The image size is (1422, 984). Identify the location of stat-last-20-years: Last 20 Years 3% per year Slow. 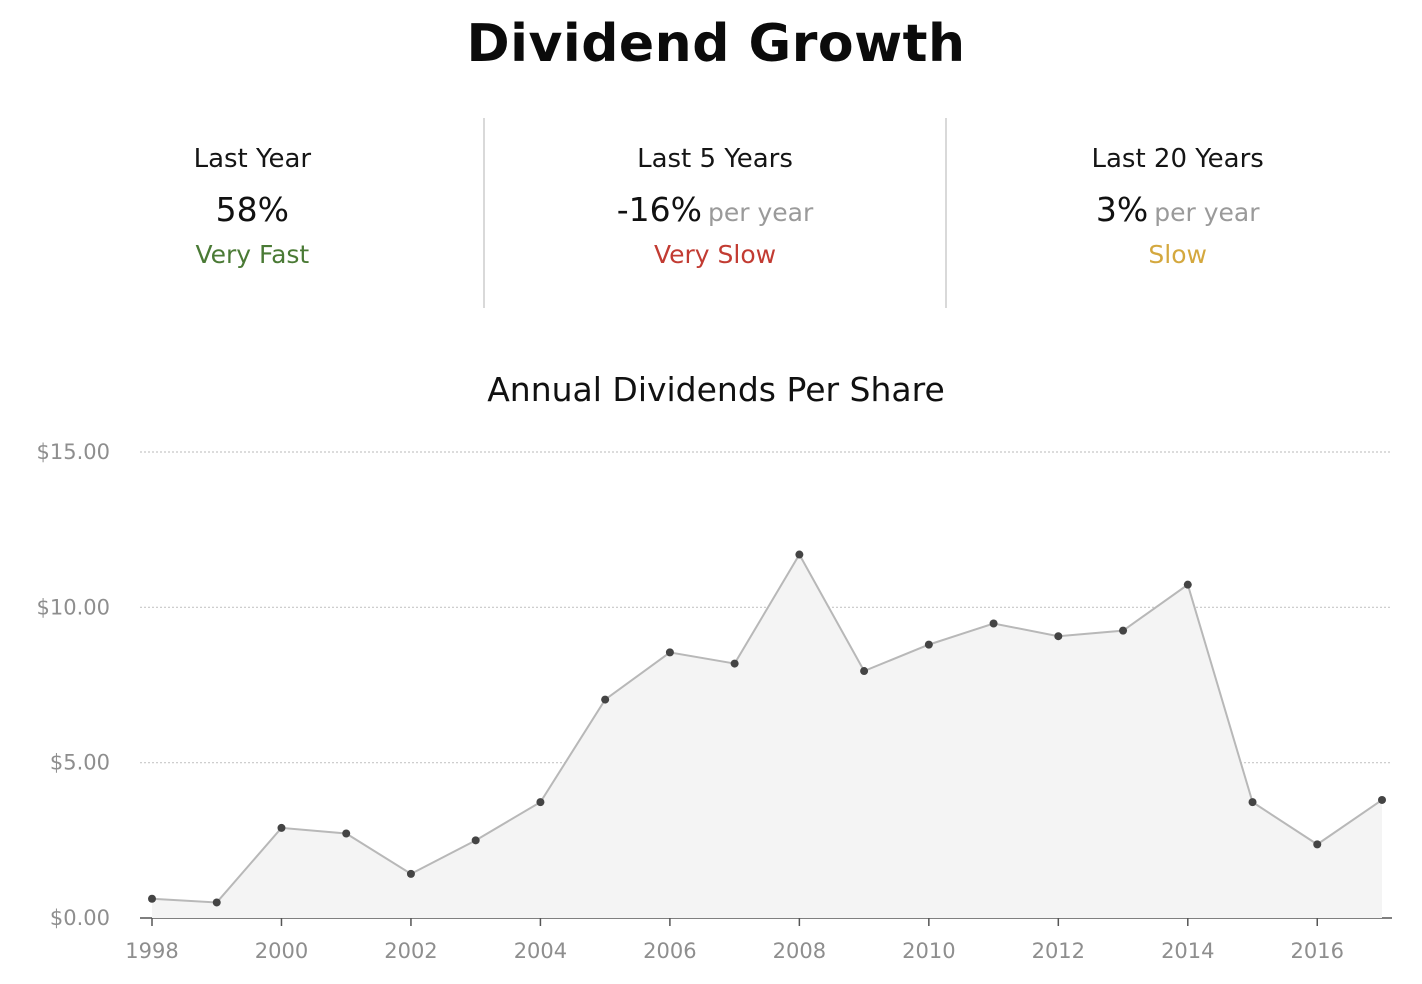
(1176, 213).